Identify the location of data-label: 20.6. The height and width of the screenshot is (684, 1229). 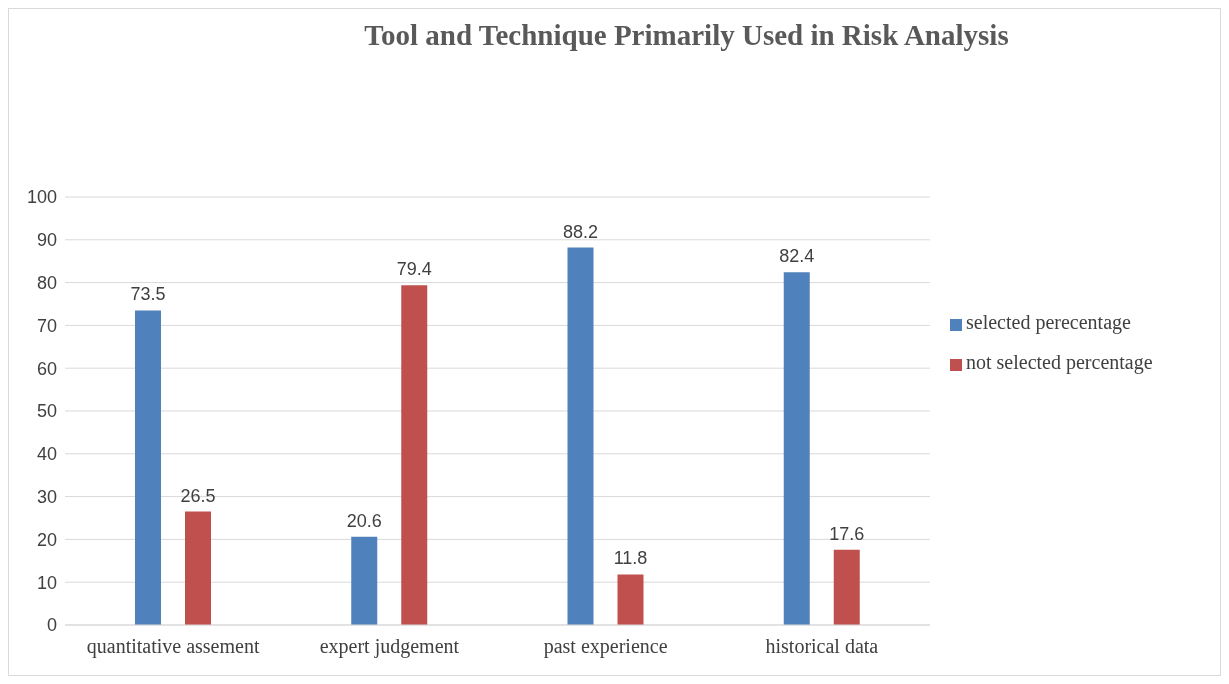
(364, 520).